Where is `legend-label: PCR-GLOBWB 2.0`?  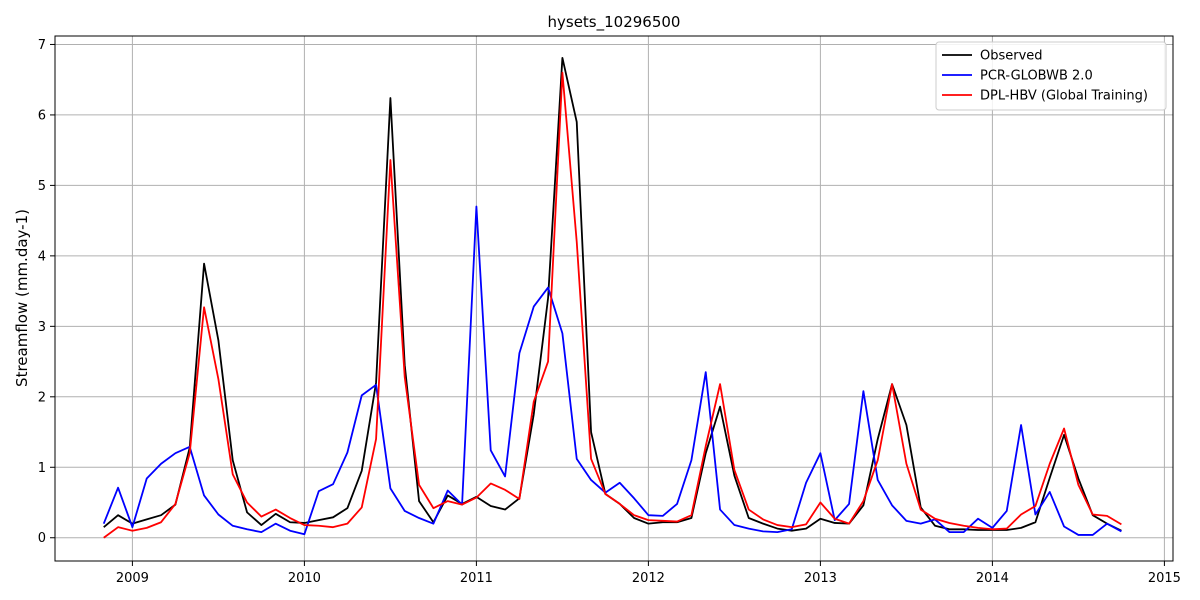 legend-label: PCR-GLOBWB 2.0 is located at coordinates (1036, 76).